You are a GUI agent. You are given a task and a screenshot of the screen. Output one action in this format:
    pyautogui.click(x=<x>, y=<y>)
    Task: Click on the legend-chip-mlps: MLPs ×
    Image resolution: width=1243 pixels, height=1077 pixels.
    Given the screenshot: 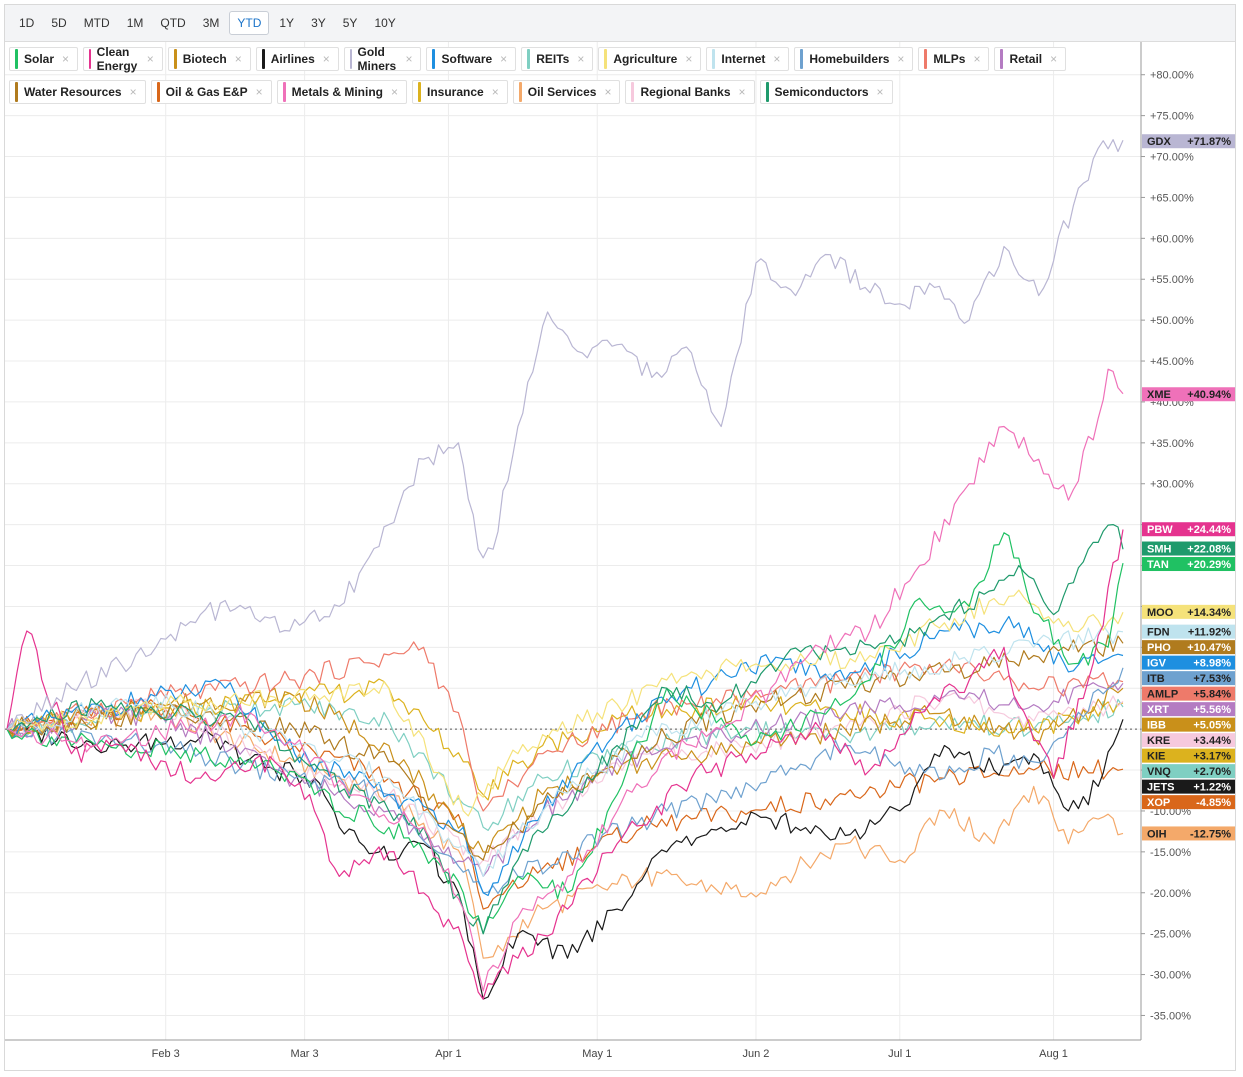 What is the action you would take?
    pyautogui.click(x=954, y=59)
    